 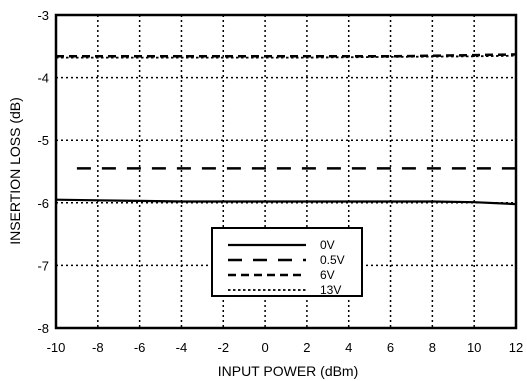 What do you see at coordinates (43, 328) in the screenshot?
I see `y-tick-label: -8` at bounding box center [43, 328].